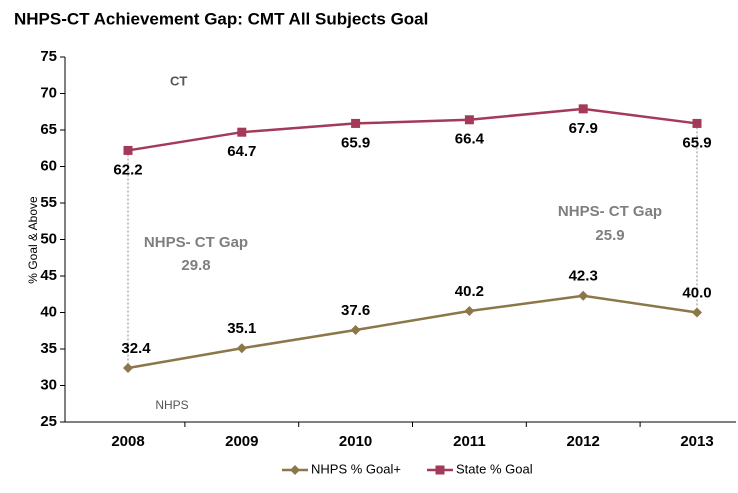  Describe the element at coordinates (48, 56) in the screenshot. I see `y-tick-label: 75` at that location.